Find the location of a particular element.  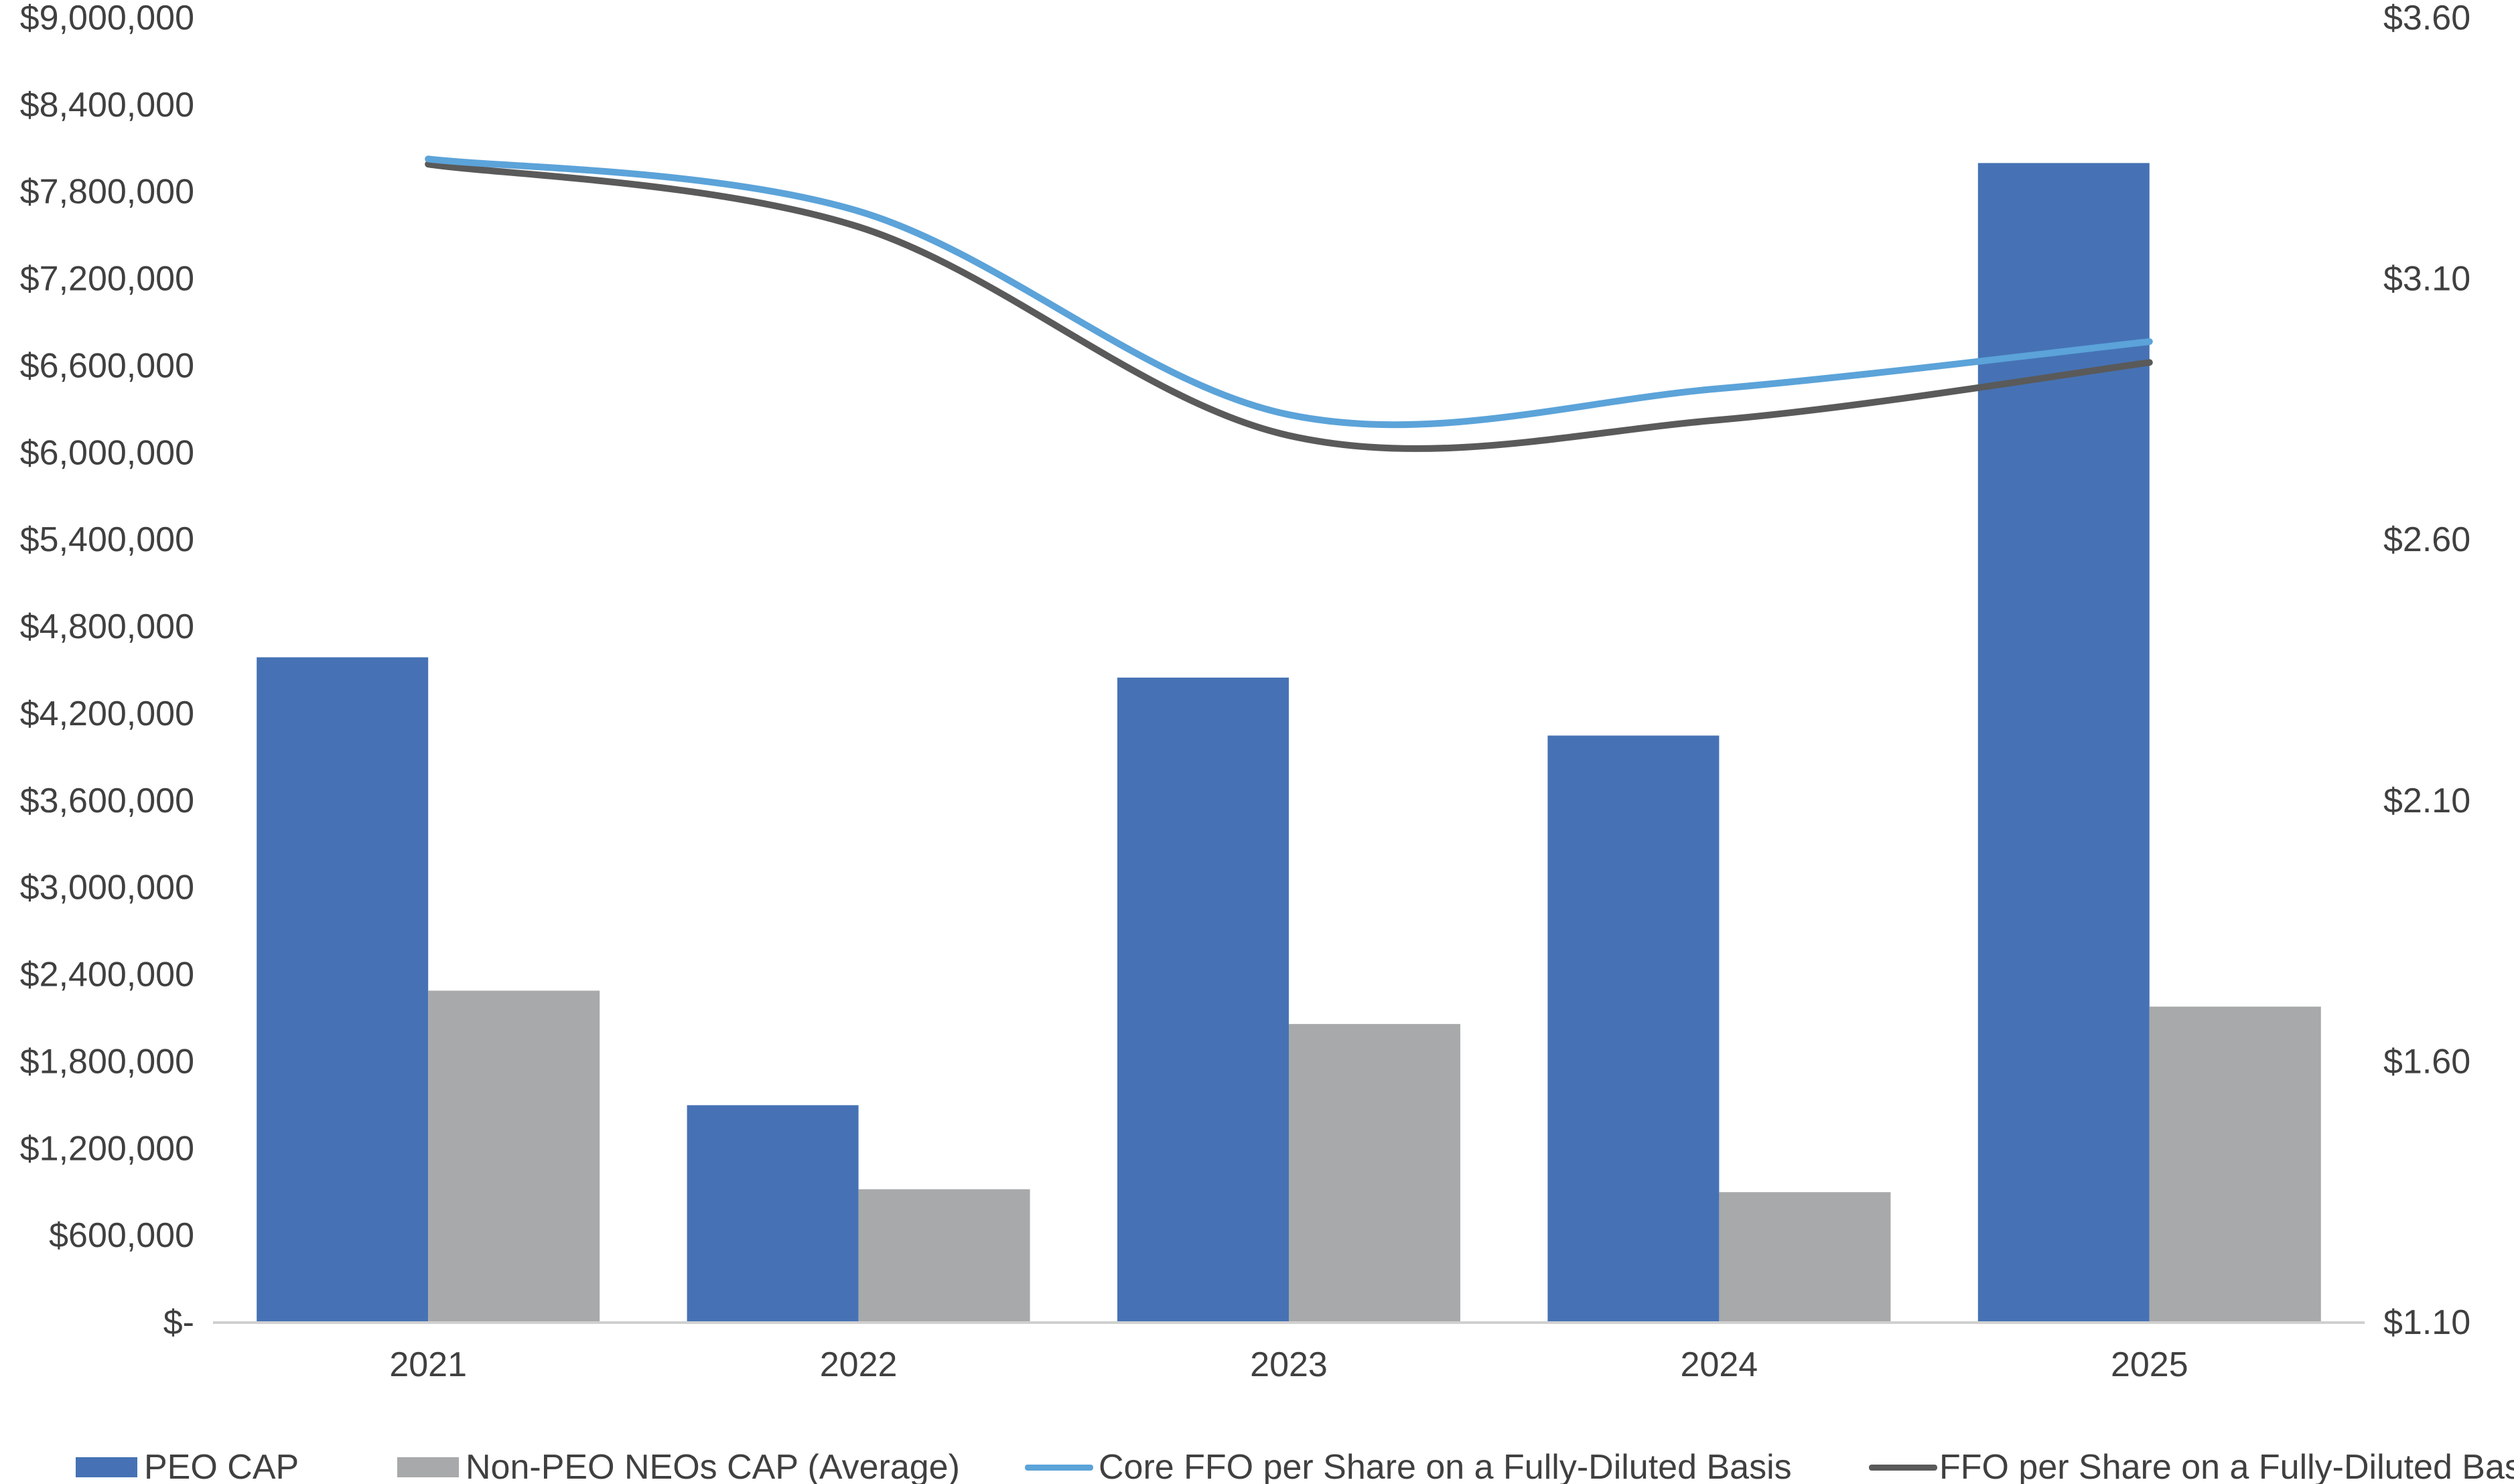

legend-label-ffo: FFO per Share on a Fully-Diluted Basis is located at coordinates (2226, 1466).